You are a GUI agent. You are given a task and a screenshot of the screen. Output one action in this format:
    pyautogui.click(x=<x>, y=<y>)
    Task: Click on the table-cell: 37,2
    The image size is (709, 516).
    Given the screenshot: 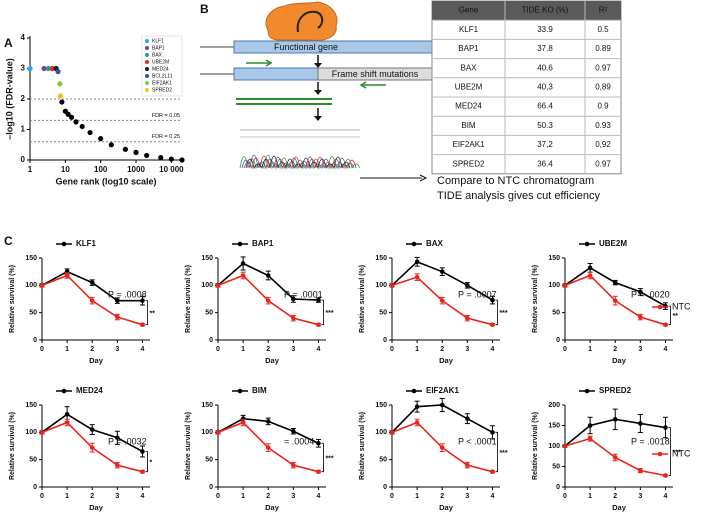 What is the action you would take?
    pyautogui.click(x=545, y=144)
    